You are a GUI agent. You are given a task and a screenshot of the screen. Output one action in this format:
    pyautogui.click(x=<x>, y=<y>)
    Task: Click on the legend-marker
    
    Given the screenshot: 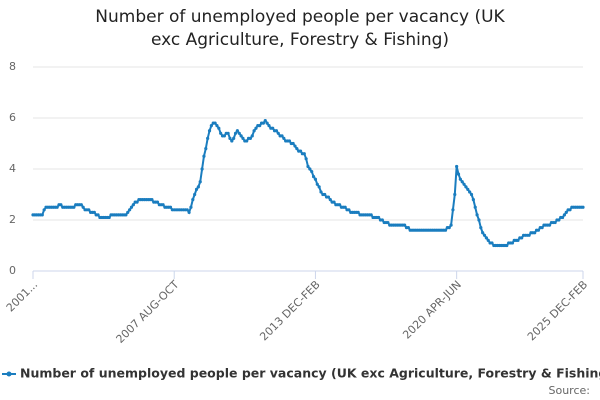 What is the action you would take?
    pyautogui.click(x=9, y=374)
    